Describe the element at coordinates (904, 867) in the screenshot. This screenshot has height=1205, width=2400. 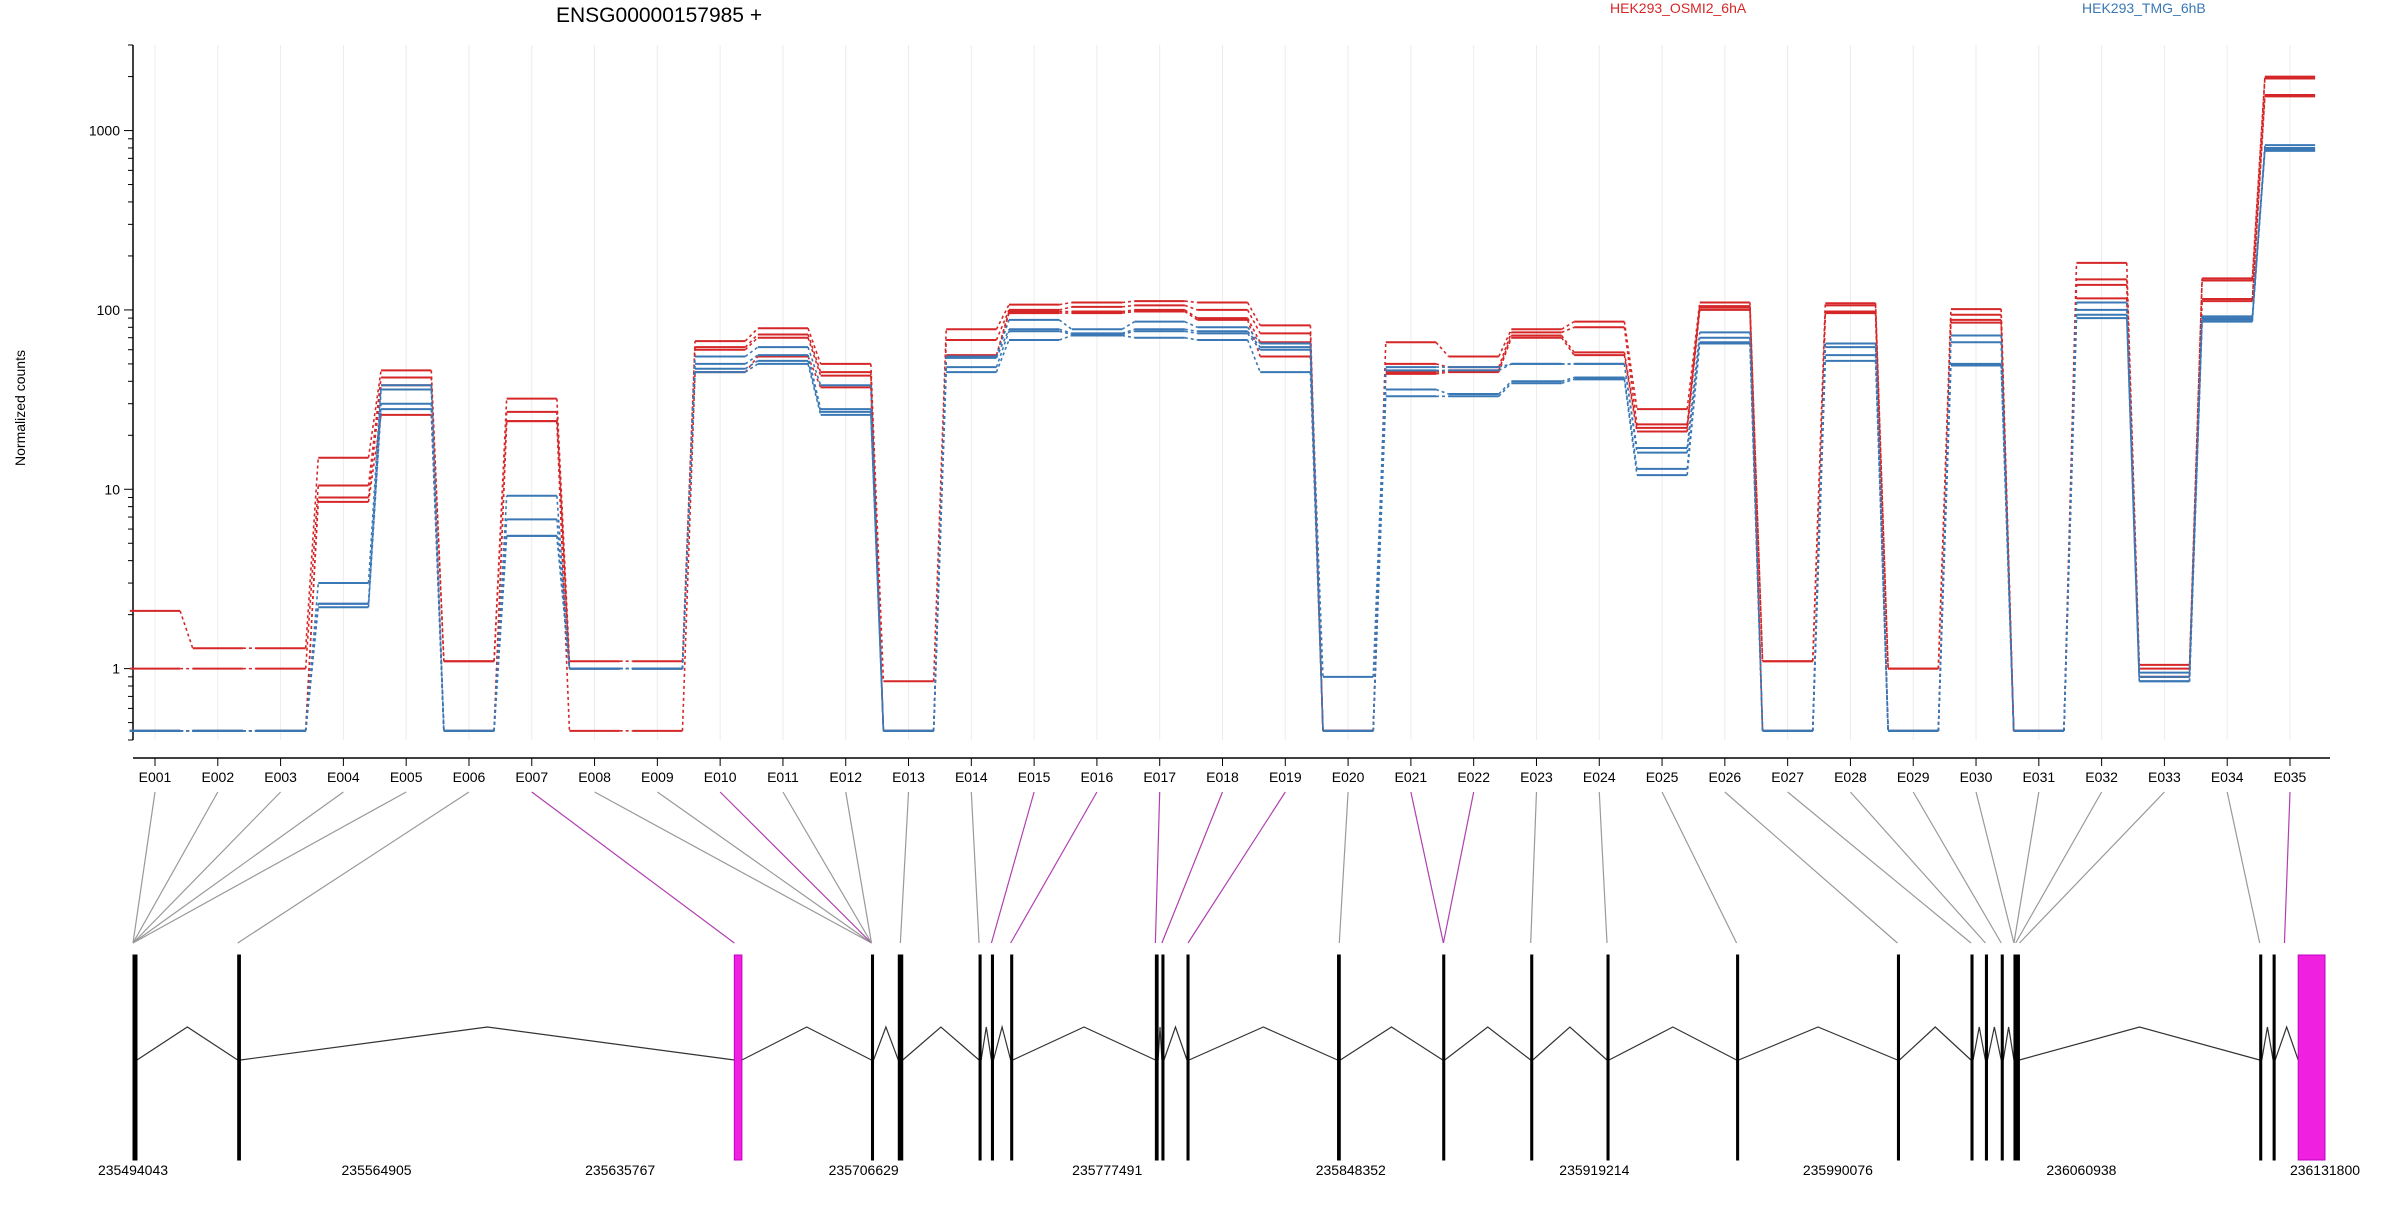
I see `connector-e013` at that location.